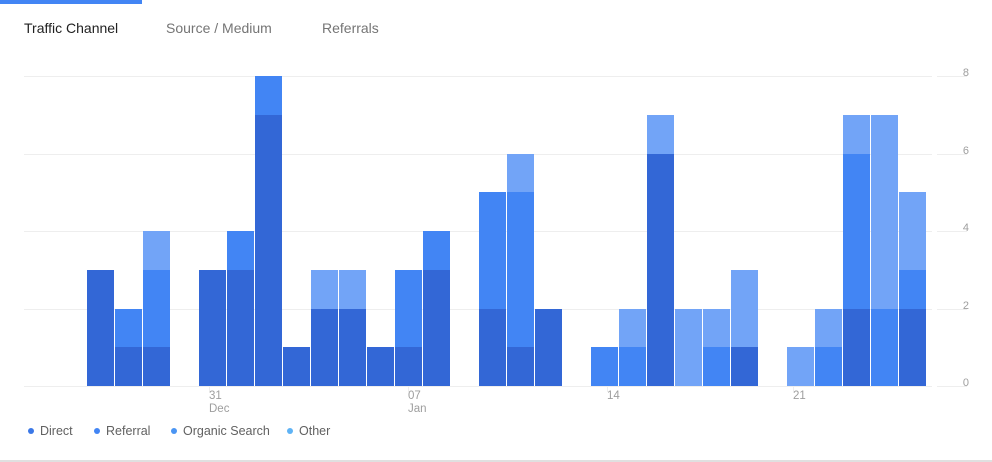 Image resolution: width=992 pixels, height=462 pixels. What do you see at coordinates (308, 431) in the screenshot?
I see `legend-item-other: Other` at bounding box center [308, 431].